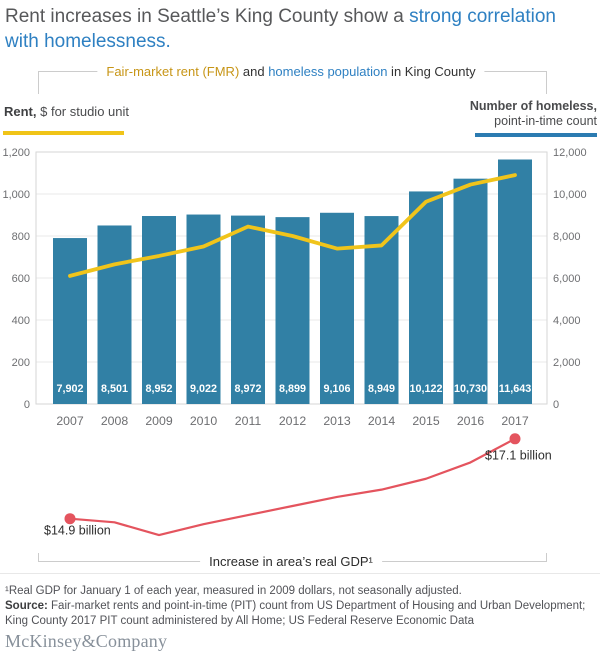 Image resolution: width=600 pixels, height=664 pixels. I want to click on source-label: Source:, so click(26, 606).